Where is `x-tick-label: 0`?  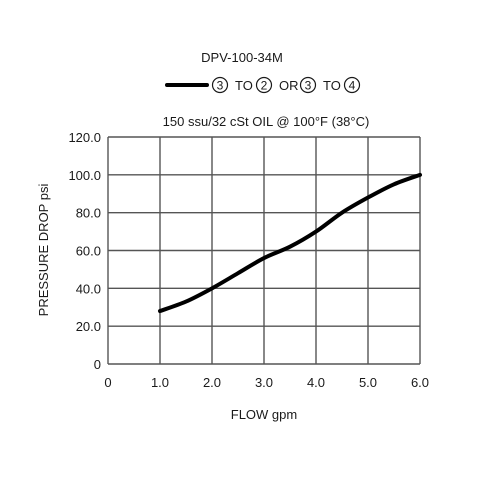 x-tick-label: 0 is located at coordinates (107, 382).